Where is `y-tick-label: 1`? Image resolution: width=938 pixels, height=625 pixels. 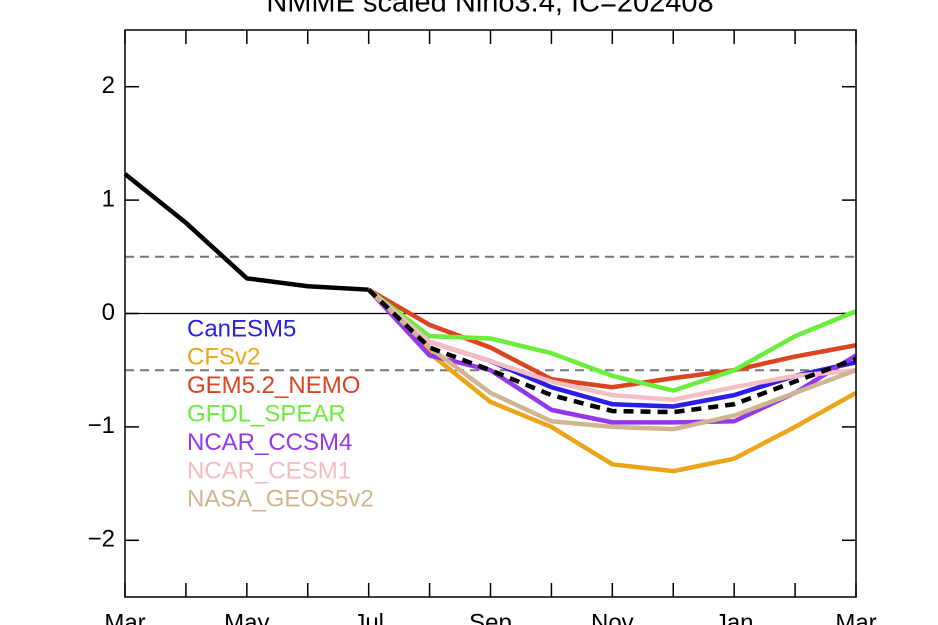
y-tick-label: 1 is located at coordinates (108, 198).